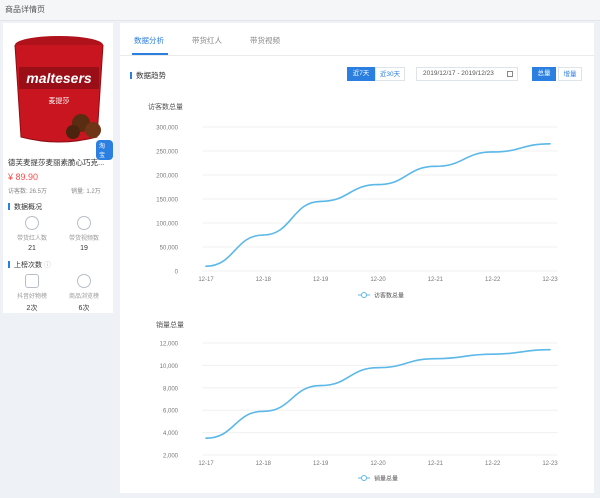 Image resolution: width=600 pixels, height=498 pixels. Describe the element at coordinates (458, 73) in the screenshot. I see `date-range-text: 2019/12/17 - 2019/12/23` at that location.